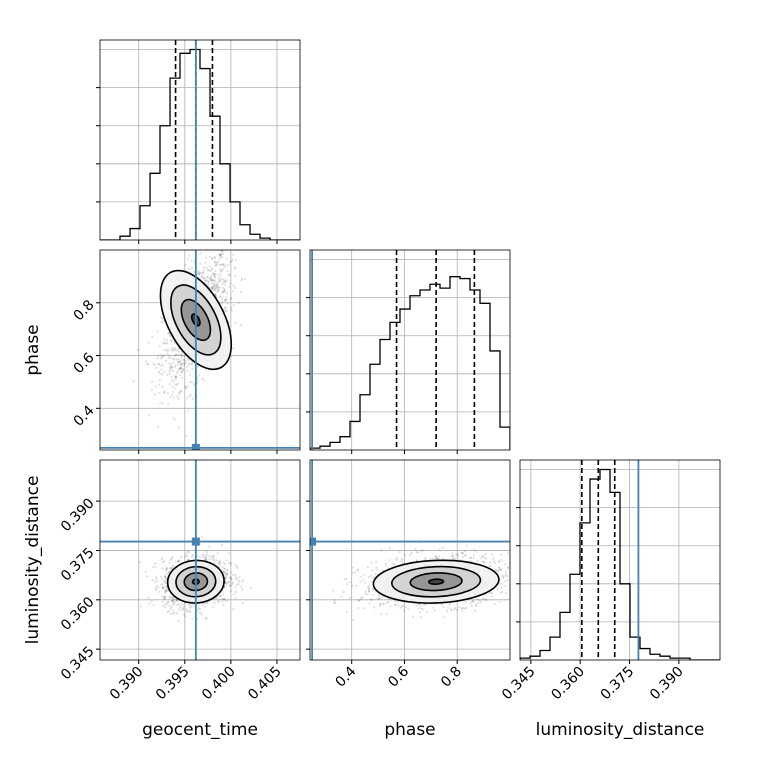 Image resolution: width=760 pixels, height=760 pixels. What do you see at coordinates (33, 560) in the screenshot?
I see `y-axis-title: luminosity_distance` at bounding box center [33, 560].